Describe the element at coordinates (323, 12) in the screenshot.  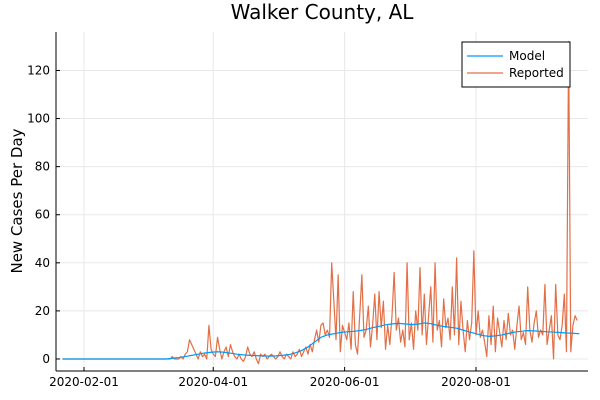
I see `chart-title: Walker County, AL` at that location.